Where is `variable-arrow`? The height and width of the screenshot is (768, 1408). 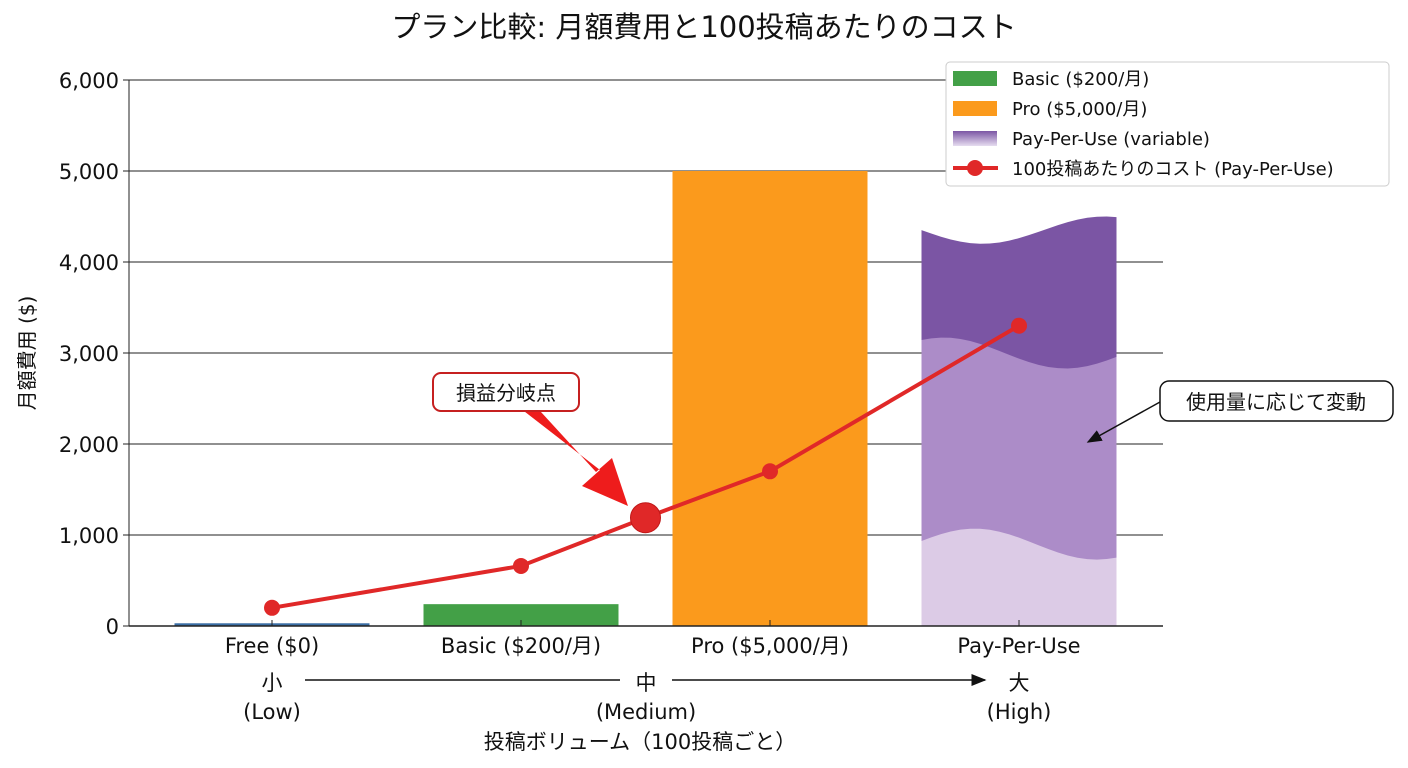 variable-arrow is located at coordinates (1123, 422).